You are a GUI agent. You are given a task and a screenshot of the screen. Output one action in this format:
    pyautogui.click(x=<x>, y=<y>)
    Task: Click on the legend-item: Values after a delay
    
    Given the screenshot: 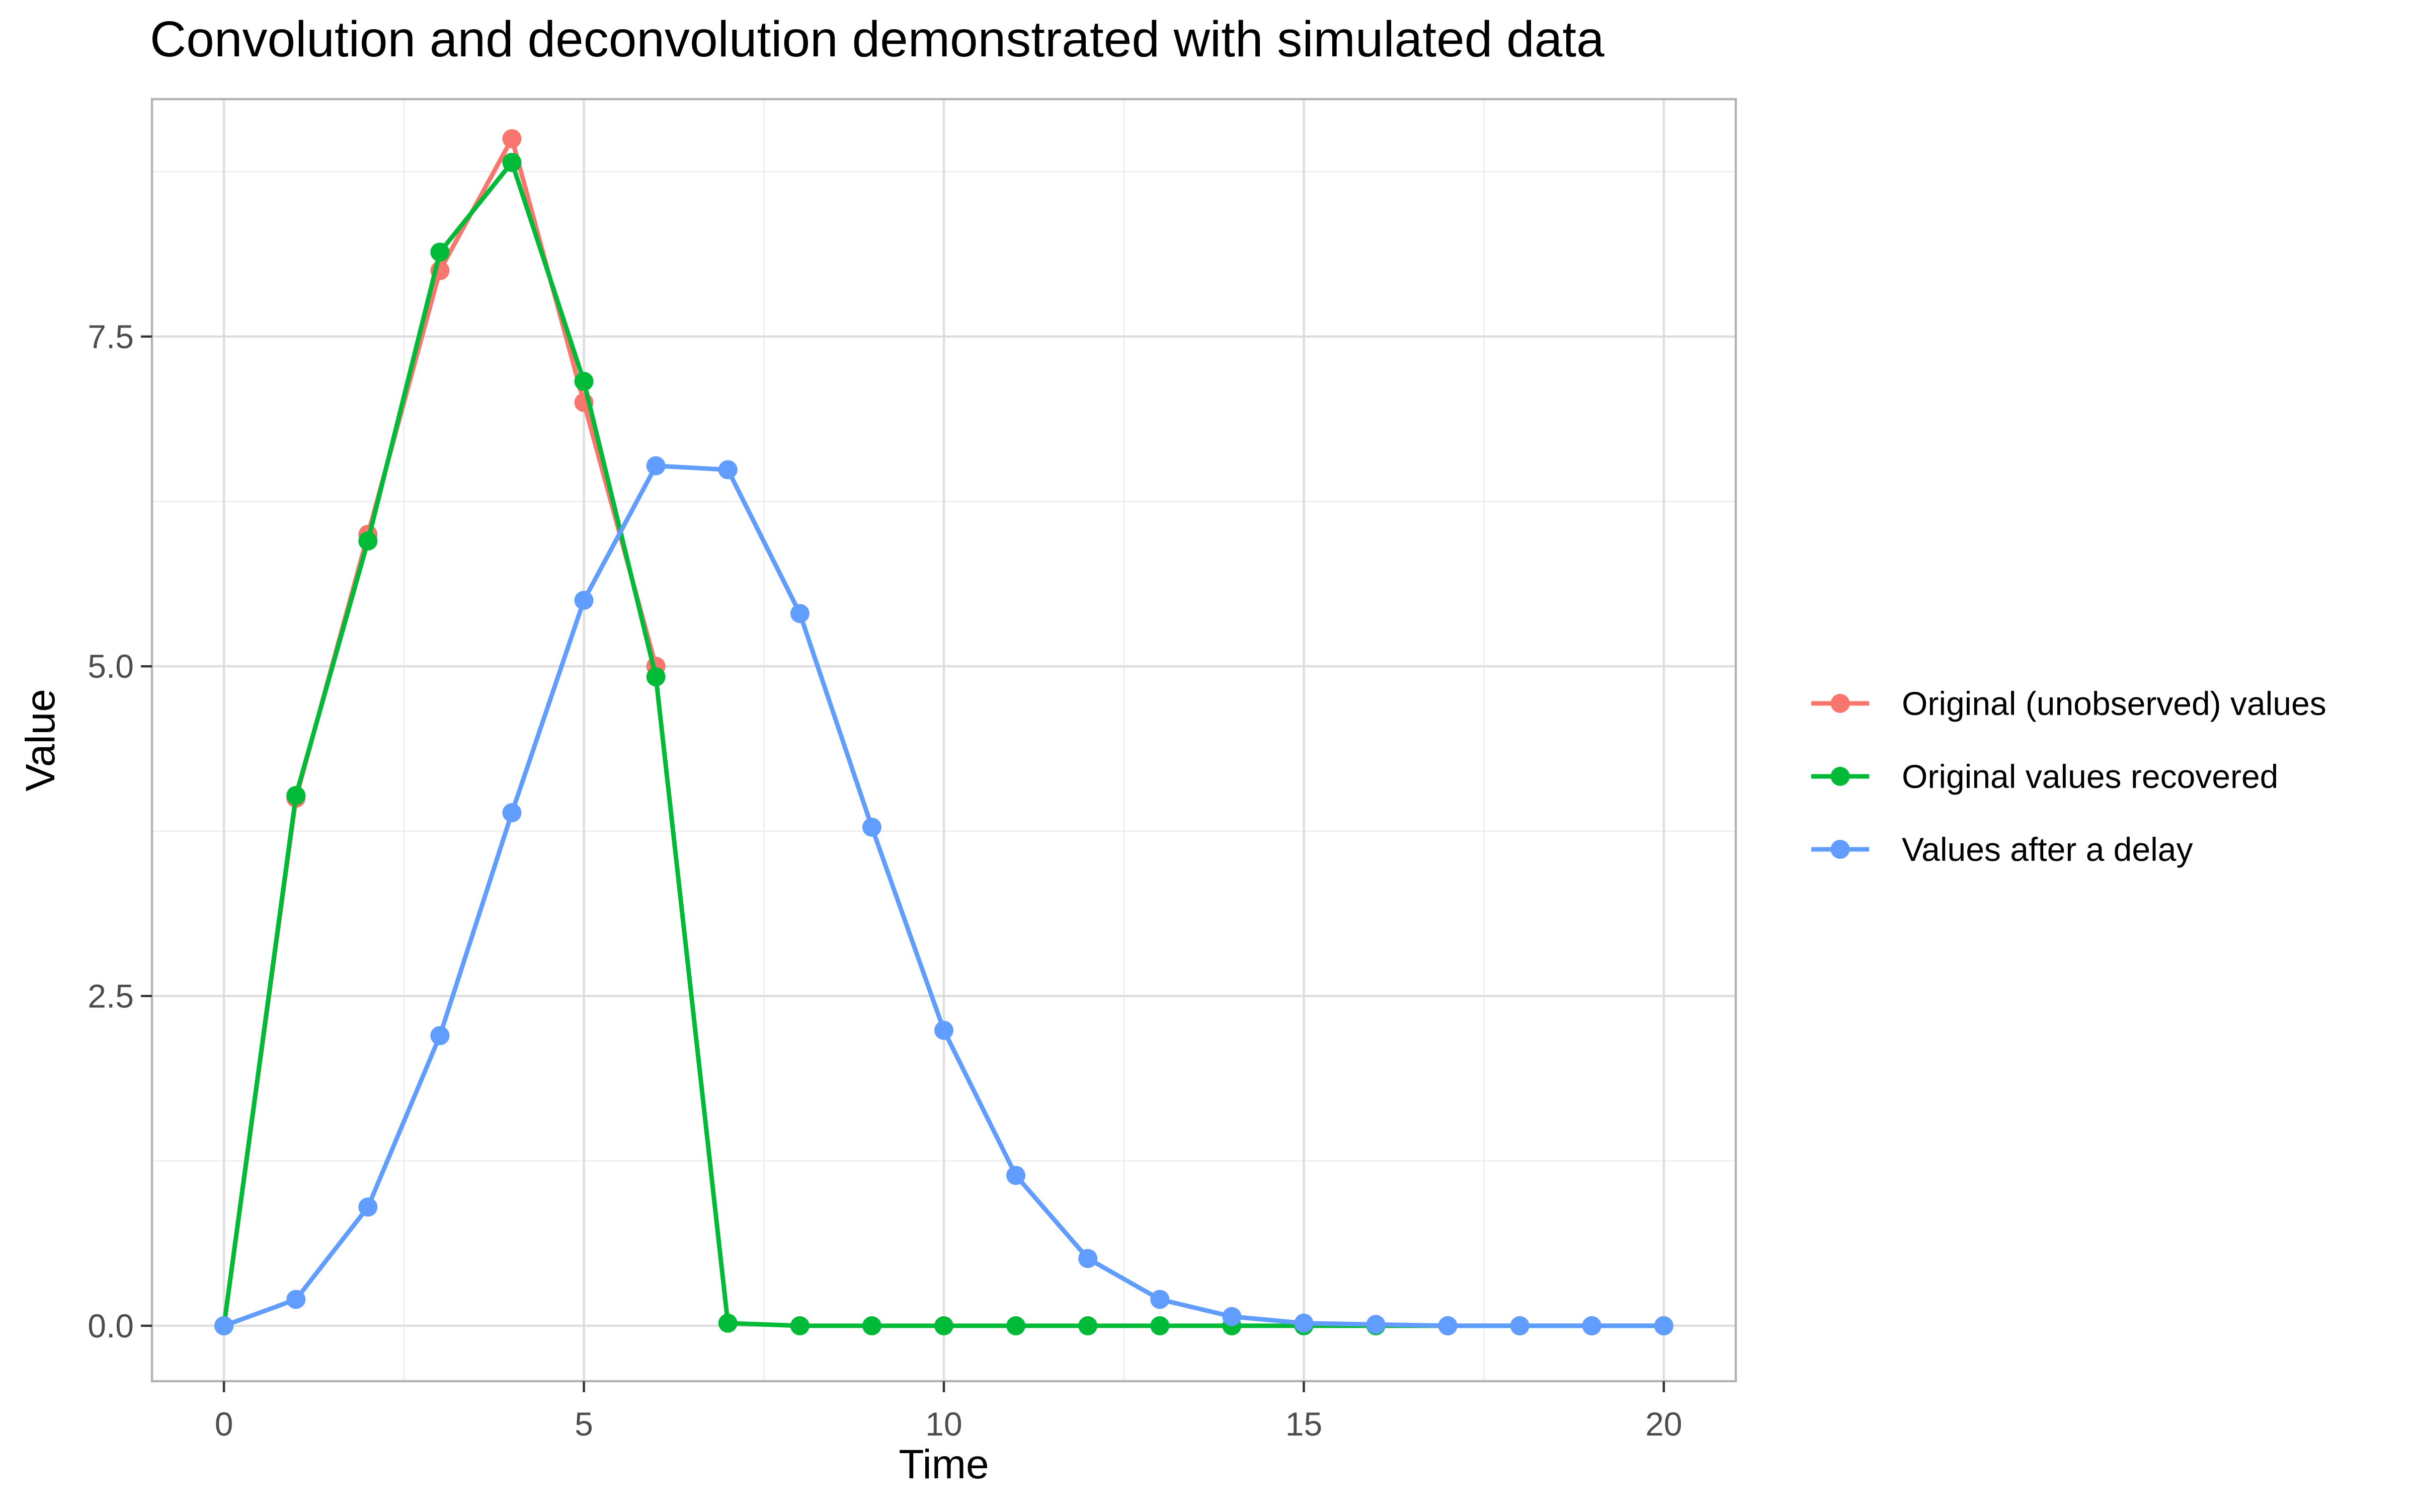 What is the action you would take?
    pyautogui.click(x=2002, y=849)
    